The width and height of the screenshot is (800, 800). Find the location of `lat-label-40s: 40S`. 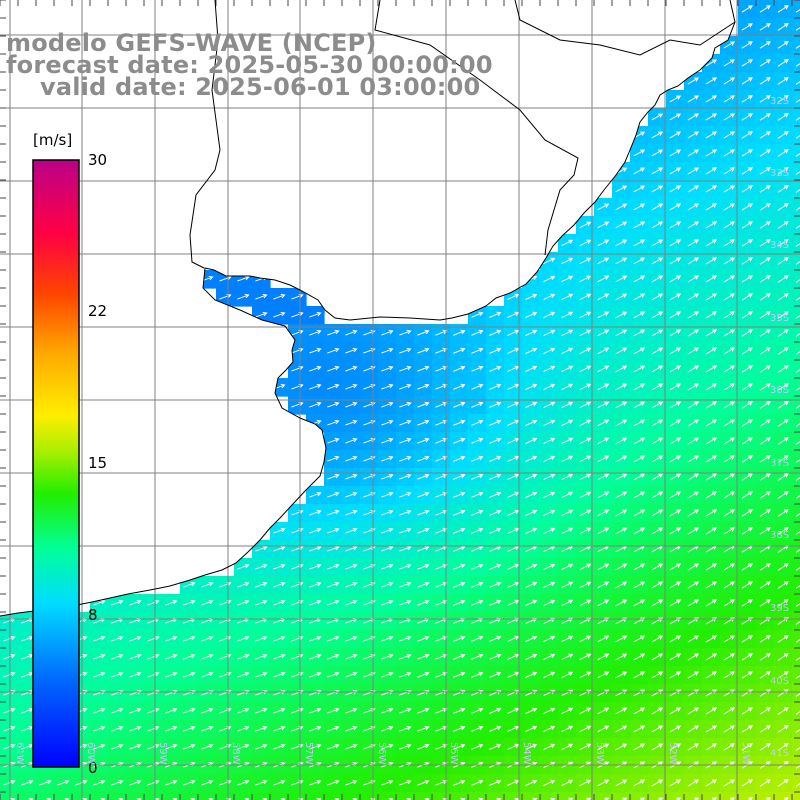

lat-label-40s: 40S is located at coordinates (780, 681).